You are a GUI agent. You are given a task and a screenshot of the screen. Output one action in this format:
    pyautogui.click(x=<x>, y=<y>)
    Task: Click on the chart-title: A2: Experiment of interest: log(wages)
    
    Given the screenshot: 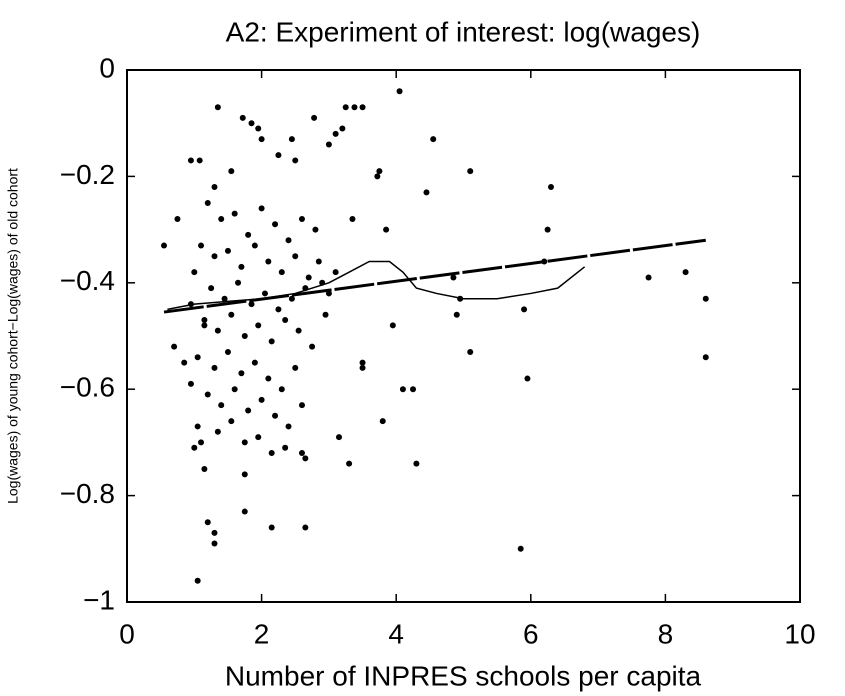 What is the action you would take?
    pyautogui.click(x=463, y=31)
    